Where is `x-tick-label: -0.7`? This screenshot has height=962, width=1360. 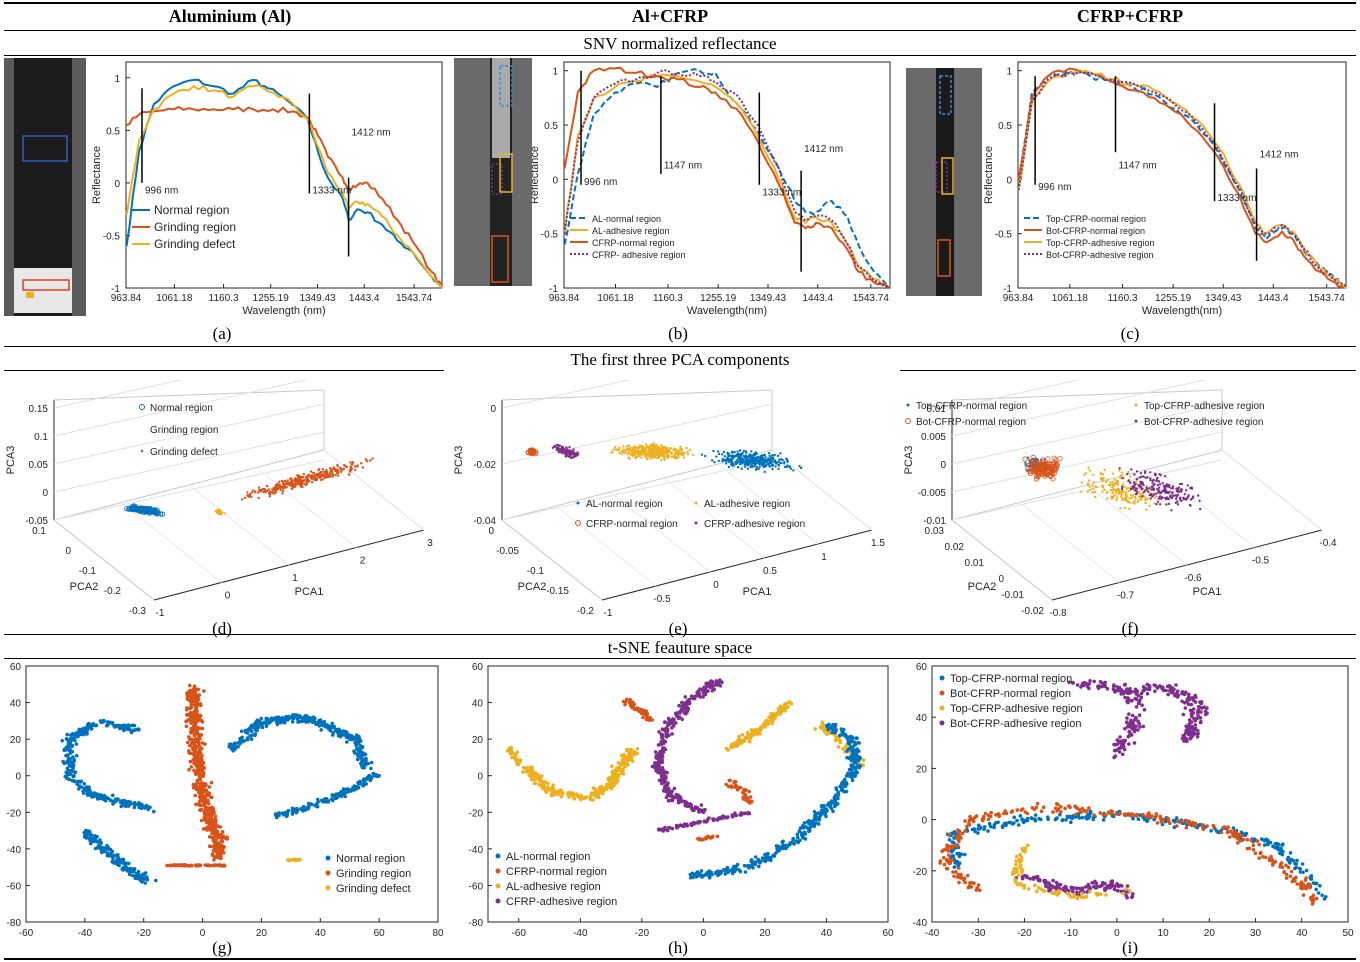
x-tick-label: -0.7 is located at coordinates (1126, 596).